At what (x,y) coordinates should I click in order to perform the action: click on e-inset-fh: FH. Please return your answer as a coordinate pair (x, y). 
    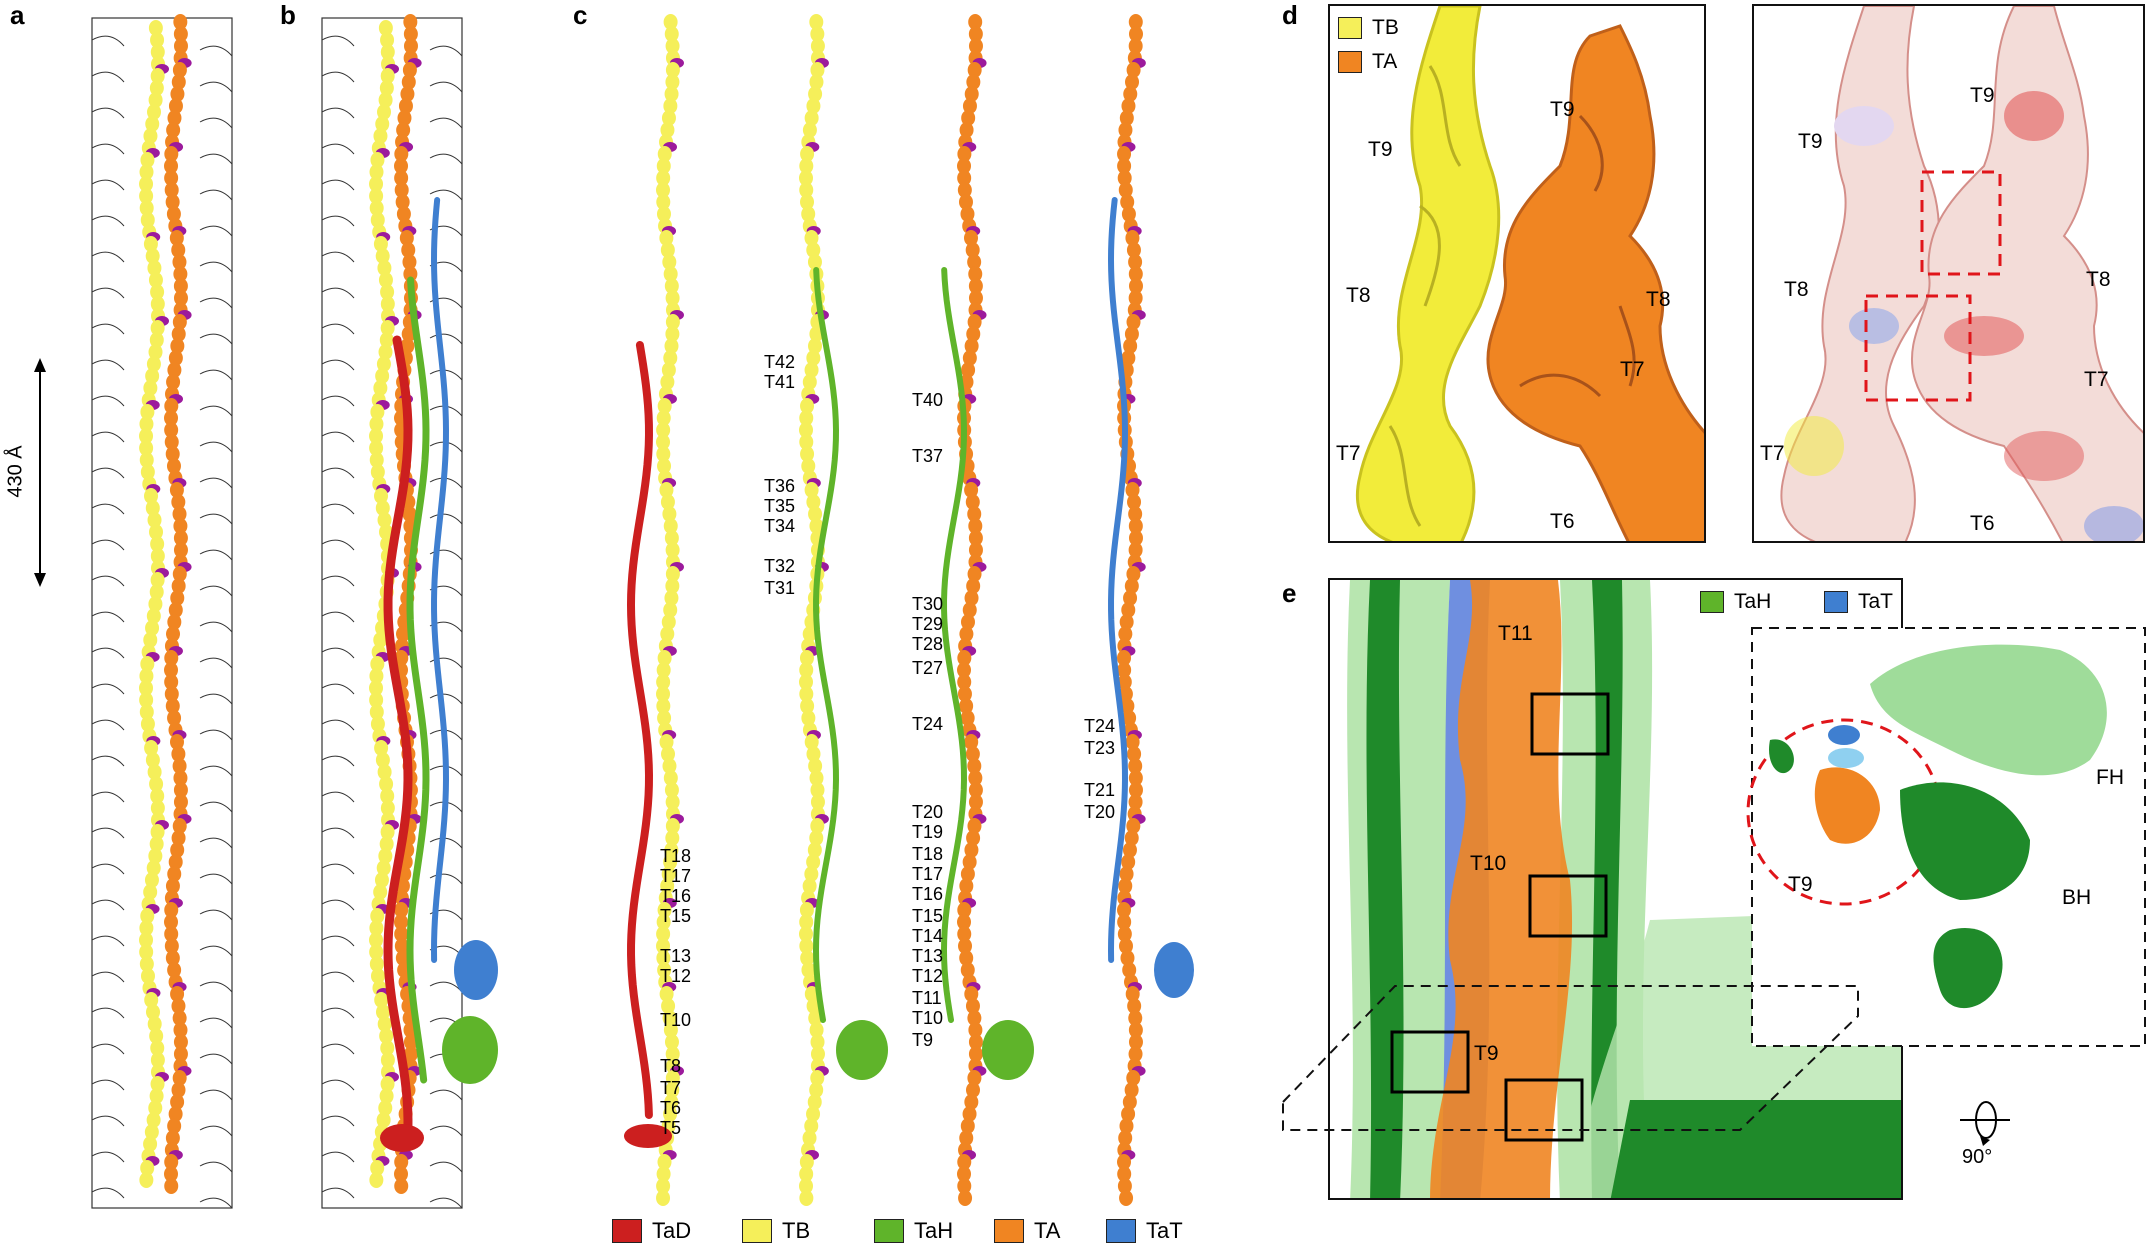
    Looking at the image, I should click on (2110, 777).